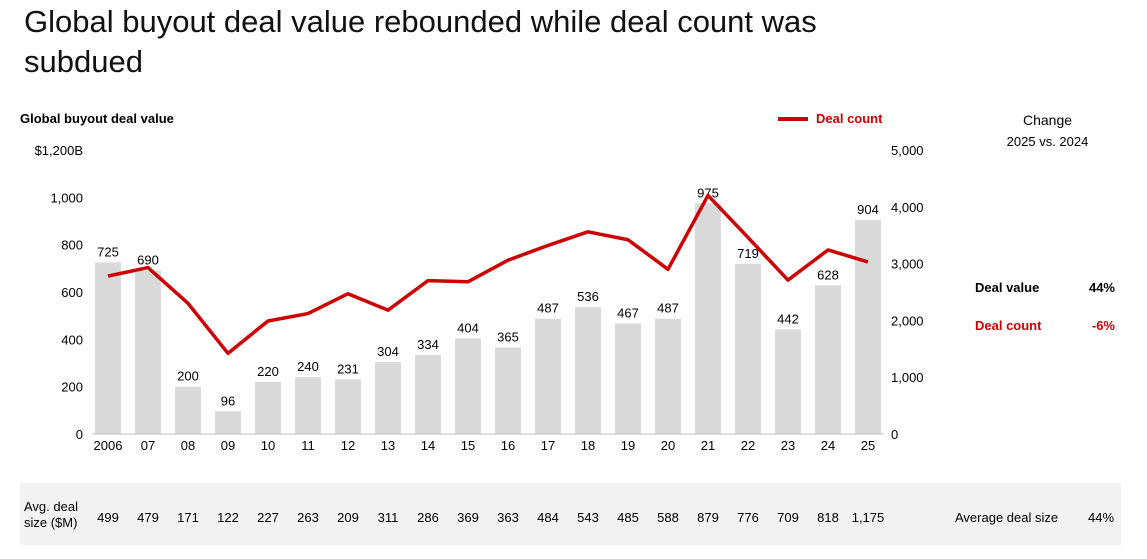  I want to click on bar-value-label: 334, so click(428, 344).